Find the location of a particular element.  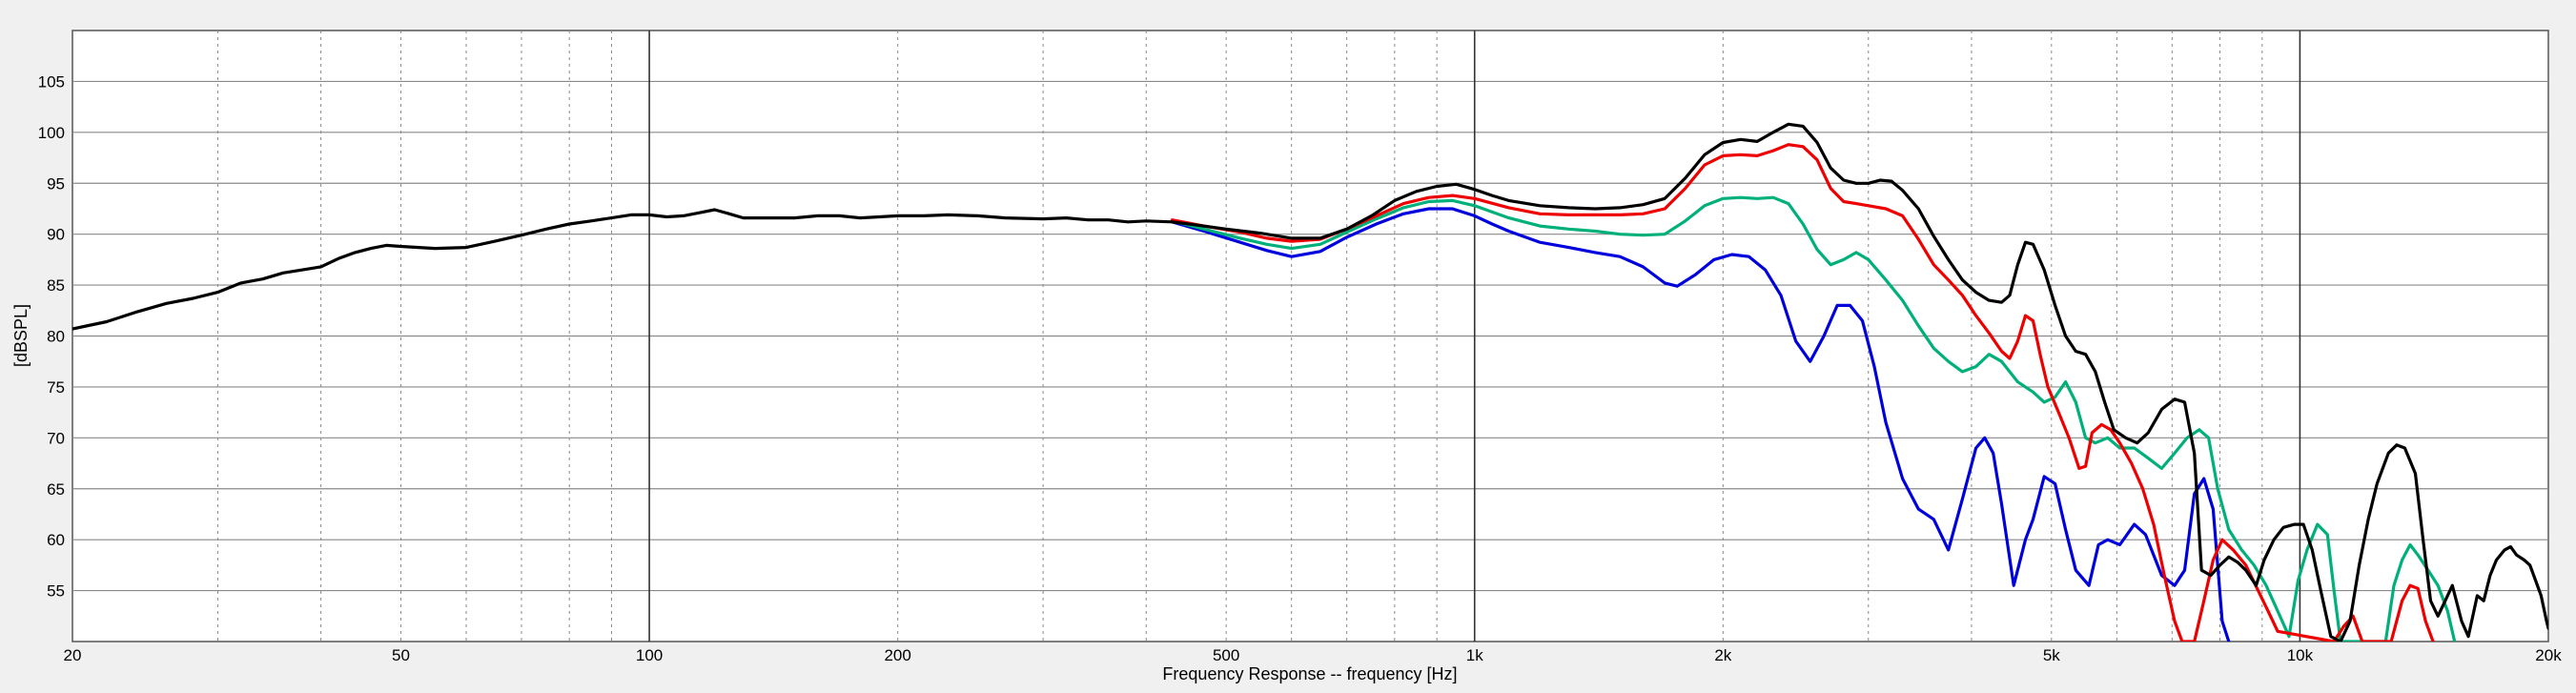

y-tick-label: 70 is located at coordinates (56, 438).